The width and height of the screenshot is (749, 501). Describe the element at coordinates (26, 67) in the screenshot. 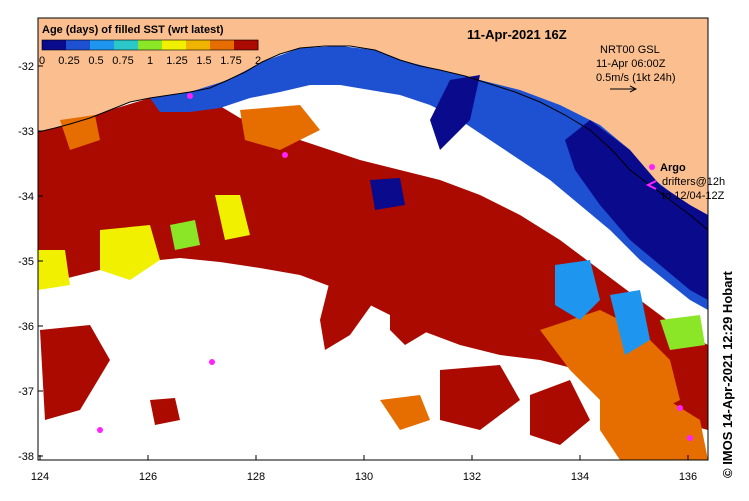

I see `latitude-tick-label: -32` at that location.